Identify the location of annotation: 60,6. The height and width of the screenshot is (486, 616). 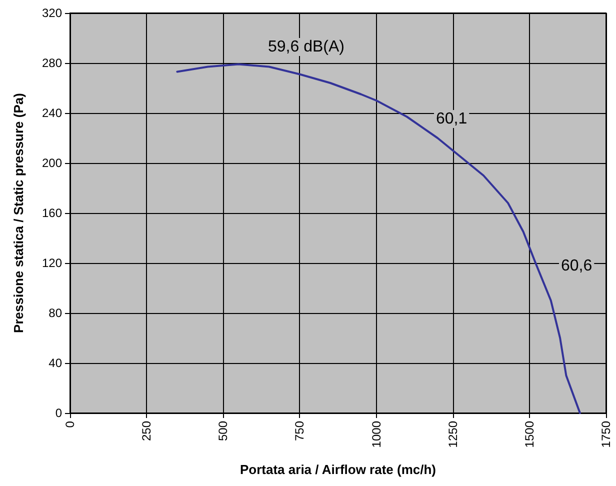
(576, 266).